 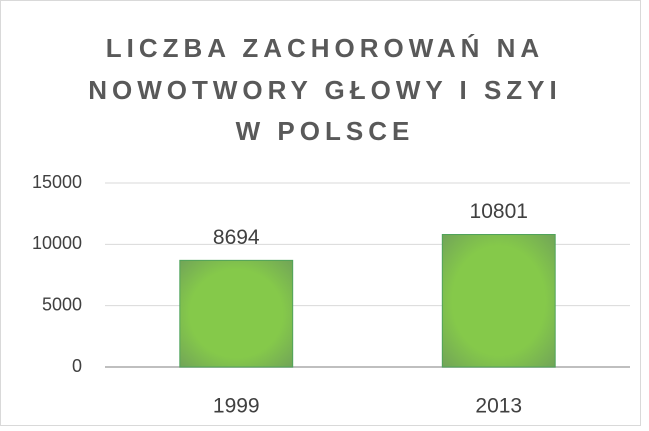 I want to click on chart-title: W POLSCE, so click(x=325, y=131).